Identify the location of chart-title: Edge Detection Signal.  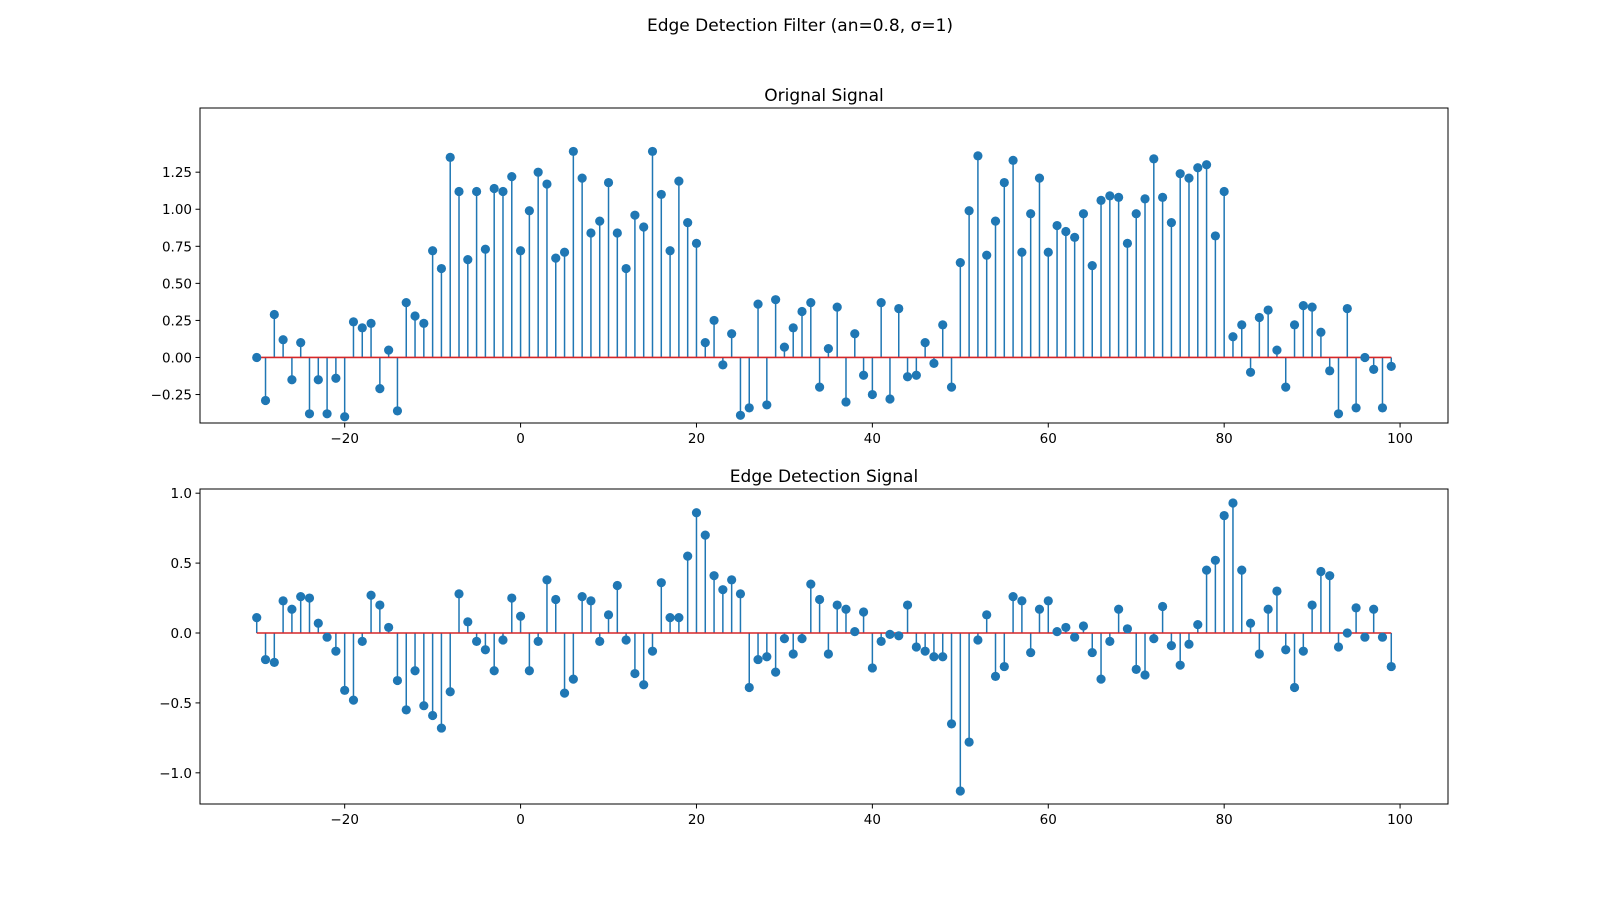
(824, 477).